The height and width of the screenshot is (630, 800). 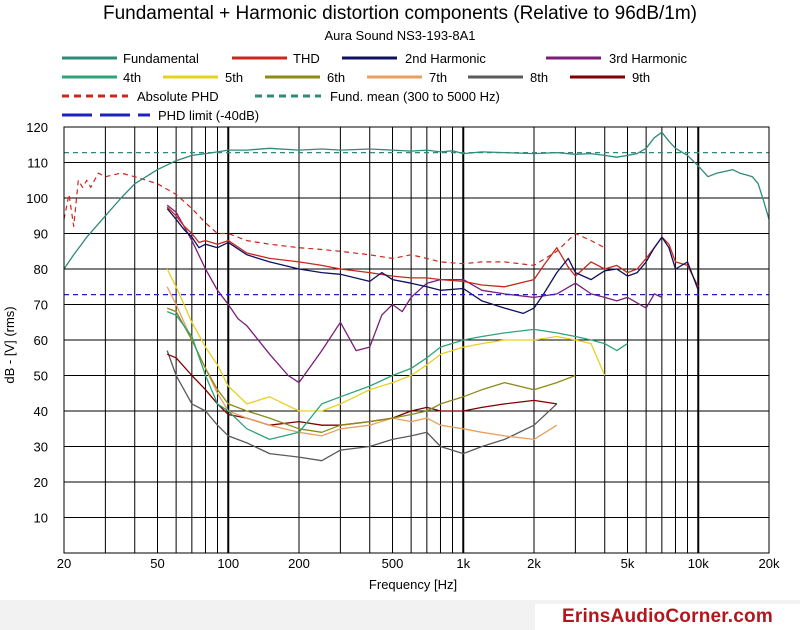 I want to click on series-line-6th, so click(x=371, y=370).